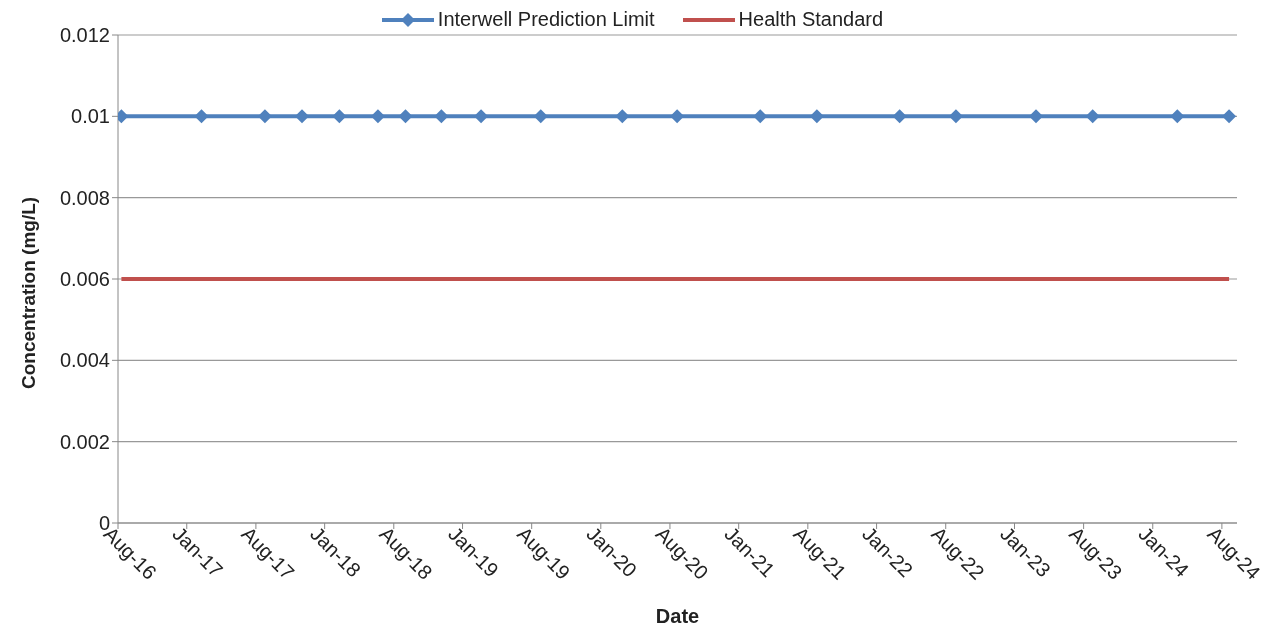 The image size is (1285, 641). I want to click on y-tick-label: 0.008, so click(84, 197).